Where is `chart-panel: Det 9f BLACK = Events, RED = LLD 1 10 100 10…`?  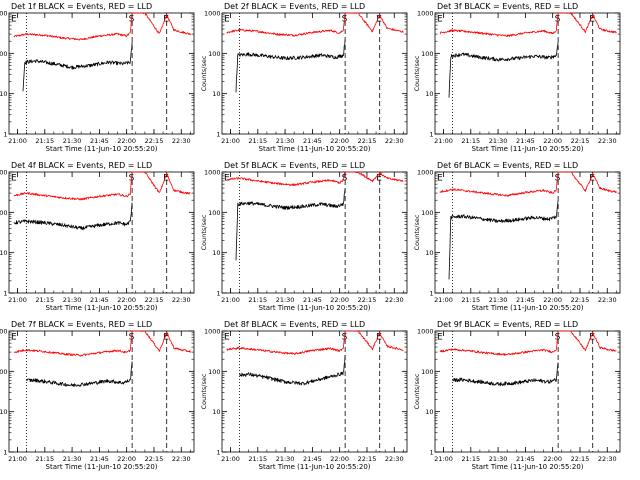 chart-panel: Det 9f BLACK = Events, RED = LLD 1 10 100 10… is located at coordinates (517, 395).